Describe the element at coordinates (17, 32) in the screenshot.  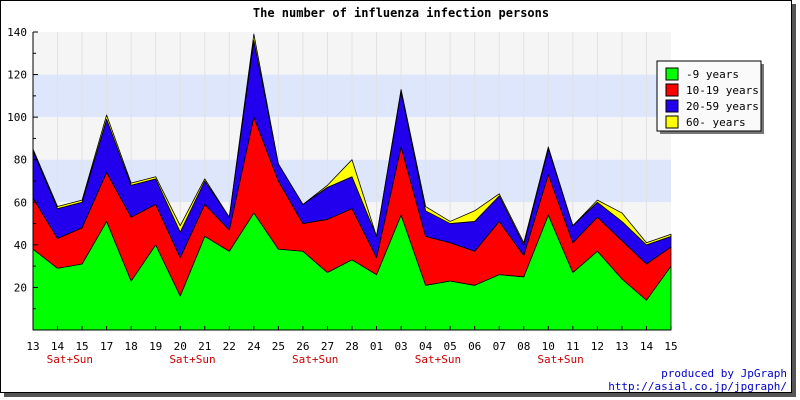
I see `y-tick-label: 140` at that location.